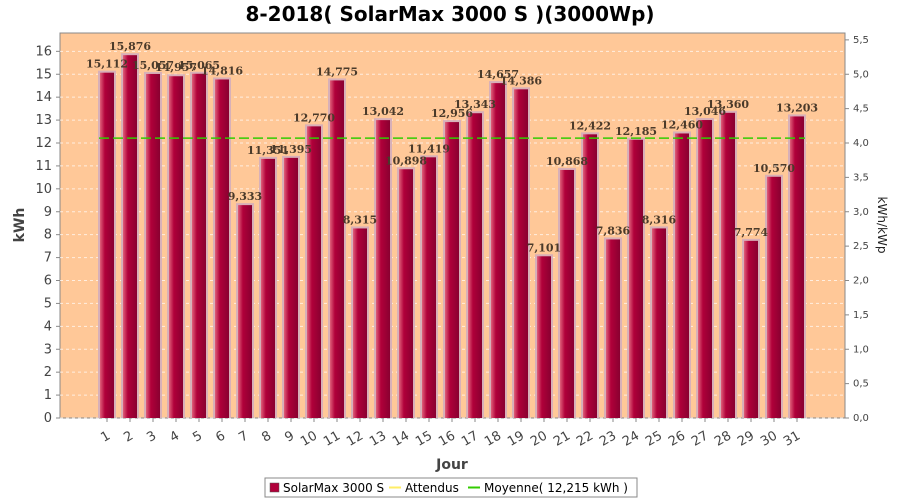 Image resolution: width=900 pixels, height=500 pixels. Describe the element at coordinates (861, 177) in the screenshot. I see `y2-tick-label: 3,5` at that location.